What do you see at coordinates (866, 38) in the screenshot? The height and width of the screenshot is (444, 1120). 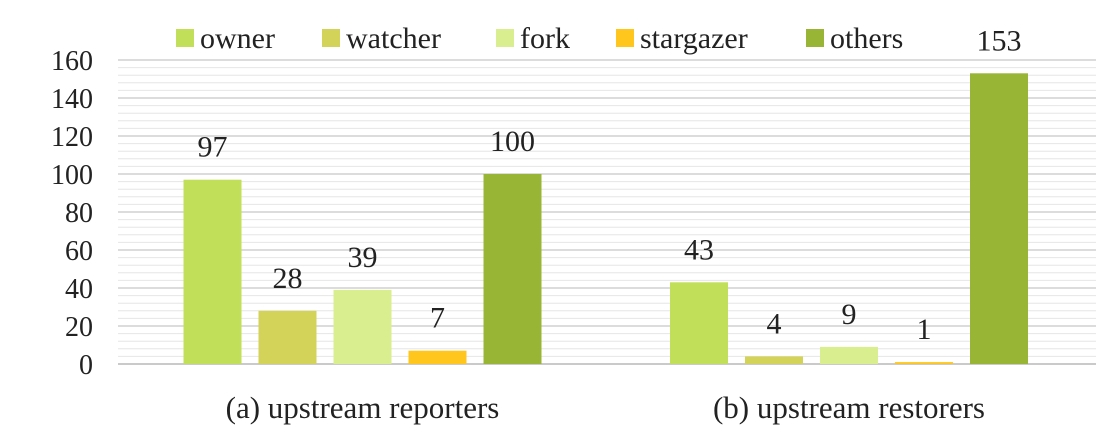 I see `legend-label-others: others` at bounding box center [866, 38].